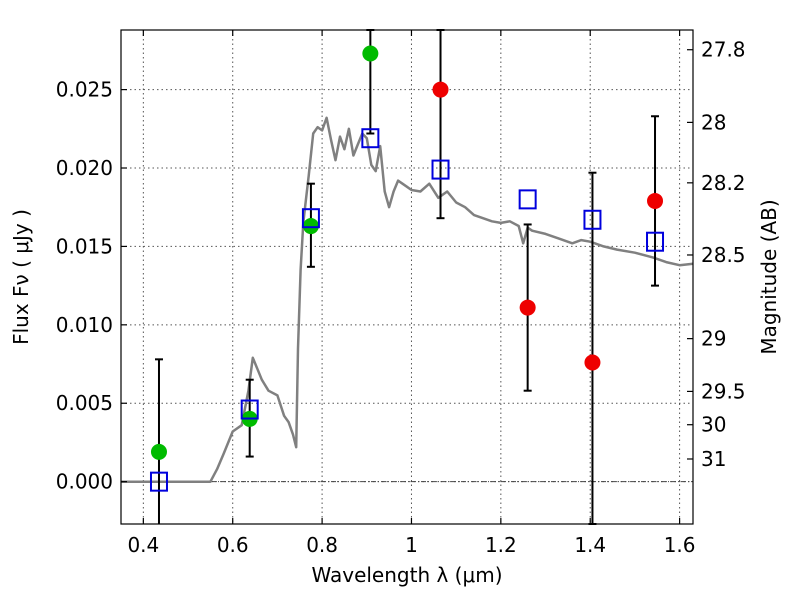 This screenshot has width=800, height=600. What do you see at coordinates (84, 482) in the screenshot?
I see `y-tick-label: 0.000` at bounding box center [84, 482].